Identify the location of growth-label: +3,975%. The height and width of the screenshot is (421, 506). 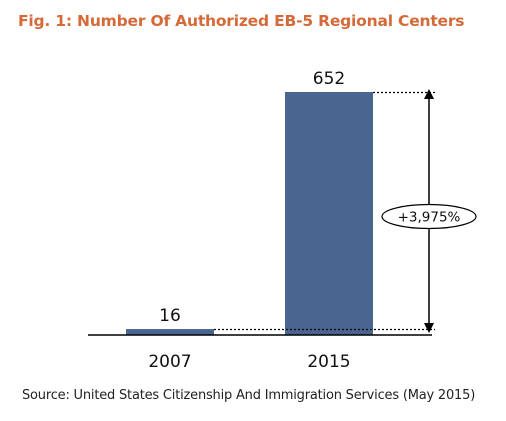
(429, 218).